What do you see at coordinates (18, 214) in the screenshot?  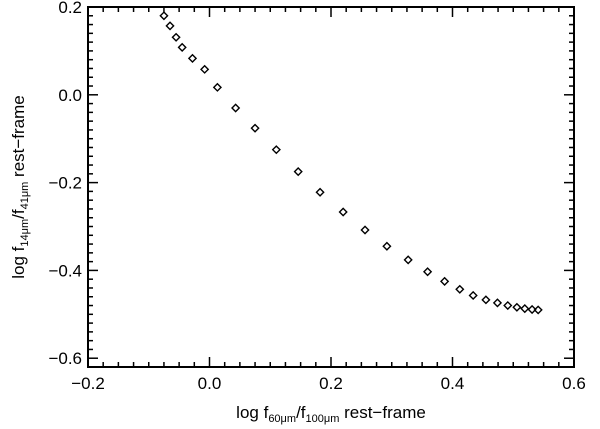 I see `y-axis-label-slash: /f` at bounding box center [18, 214].